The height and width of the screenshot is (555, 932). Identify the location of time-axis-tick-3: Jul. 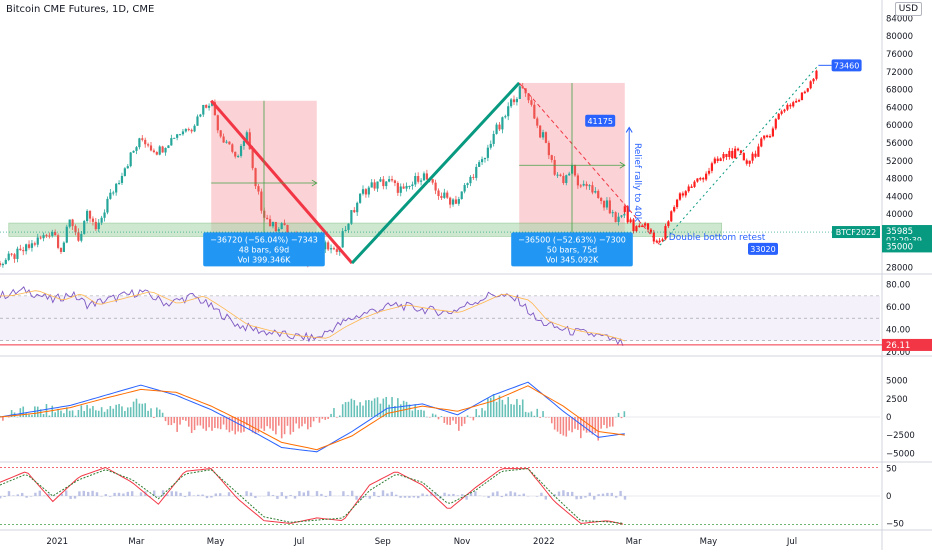
(298, 542).